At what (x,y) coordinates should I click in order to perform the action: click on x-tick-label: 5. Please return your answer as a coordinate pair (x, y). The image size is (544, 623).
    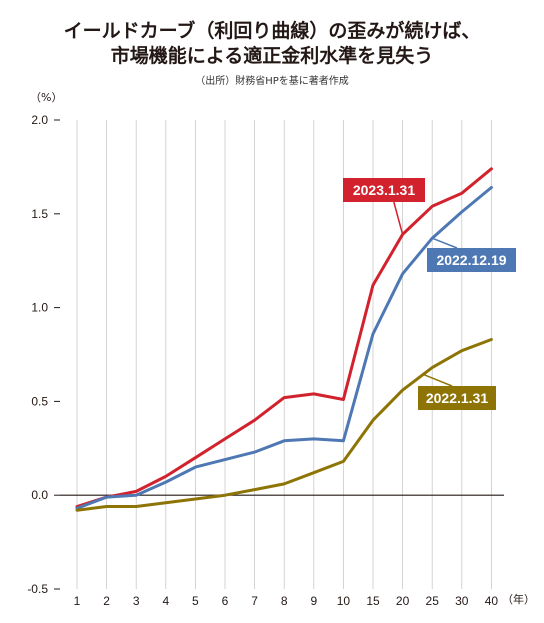
    Looking at the image, I should click on (195, 601).